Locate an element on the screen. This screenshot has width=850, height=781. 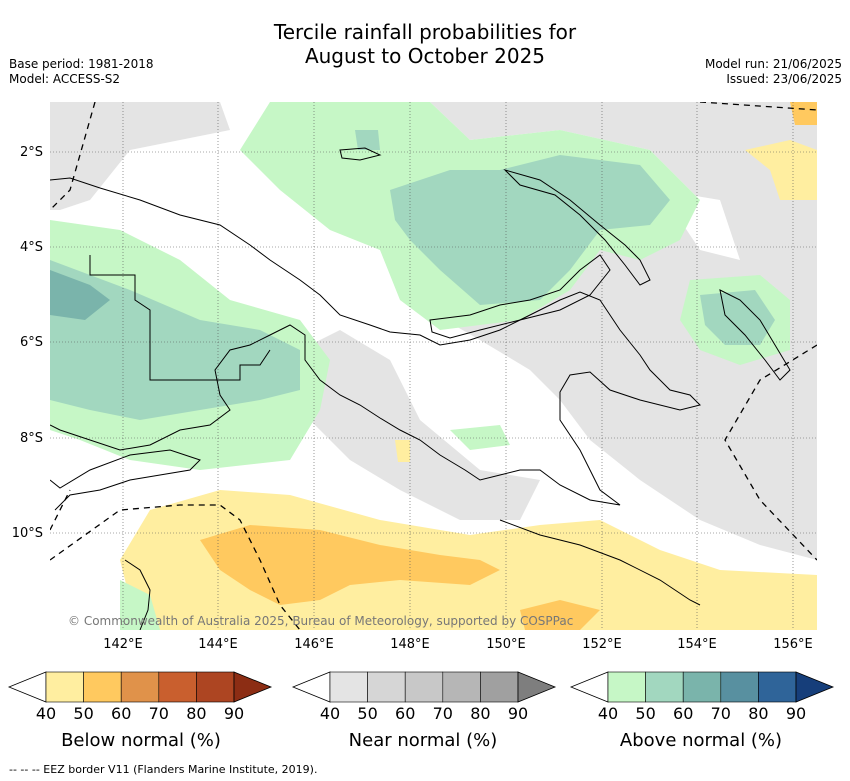
new-ireland-coast is located at coordinates (577, 227).